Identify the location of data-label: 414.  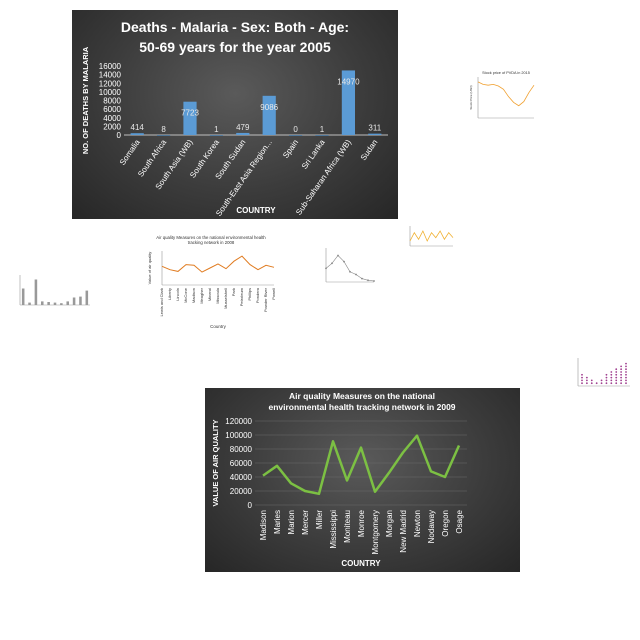
(138, 127).